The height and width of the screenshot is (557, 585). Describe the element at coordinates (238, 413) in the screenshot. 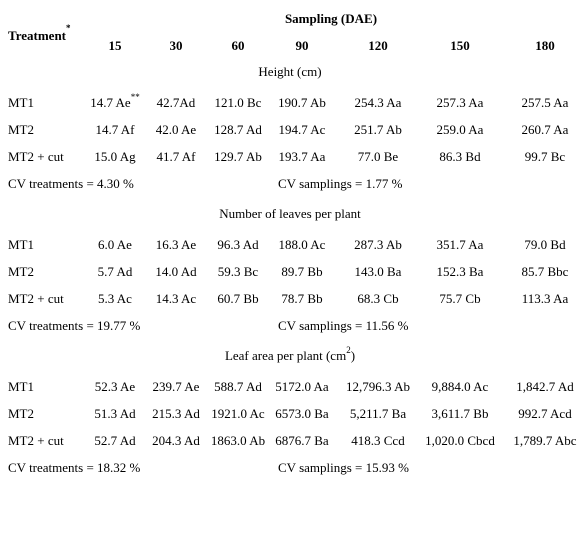

I see `cell-text: 1921.0 Ac` at that location.